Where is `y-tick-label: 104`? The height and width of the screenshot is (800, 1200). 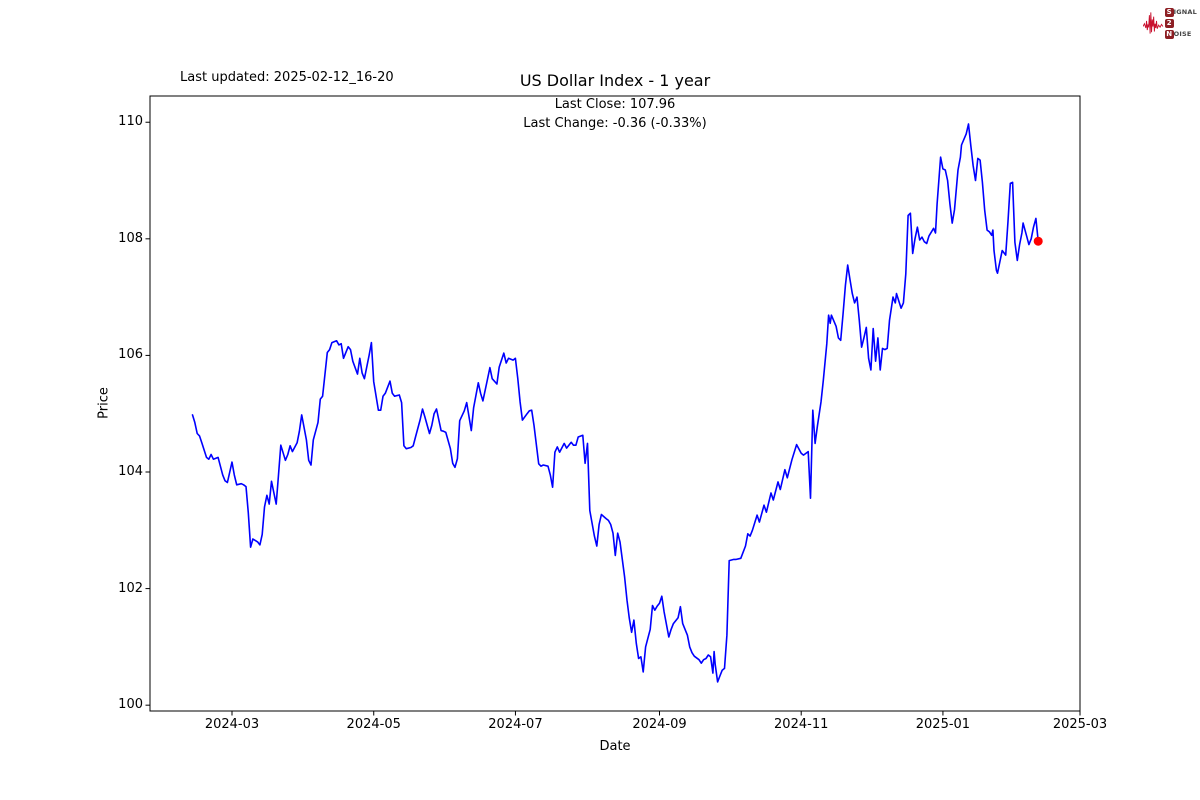 y-tick-label: 104 is located at coordinates (130, 471).